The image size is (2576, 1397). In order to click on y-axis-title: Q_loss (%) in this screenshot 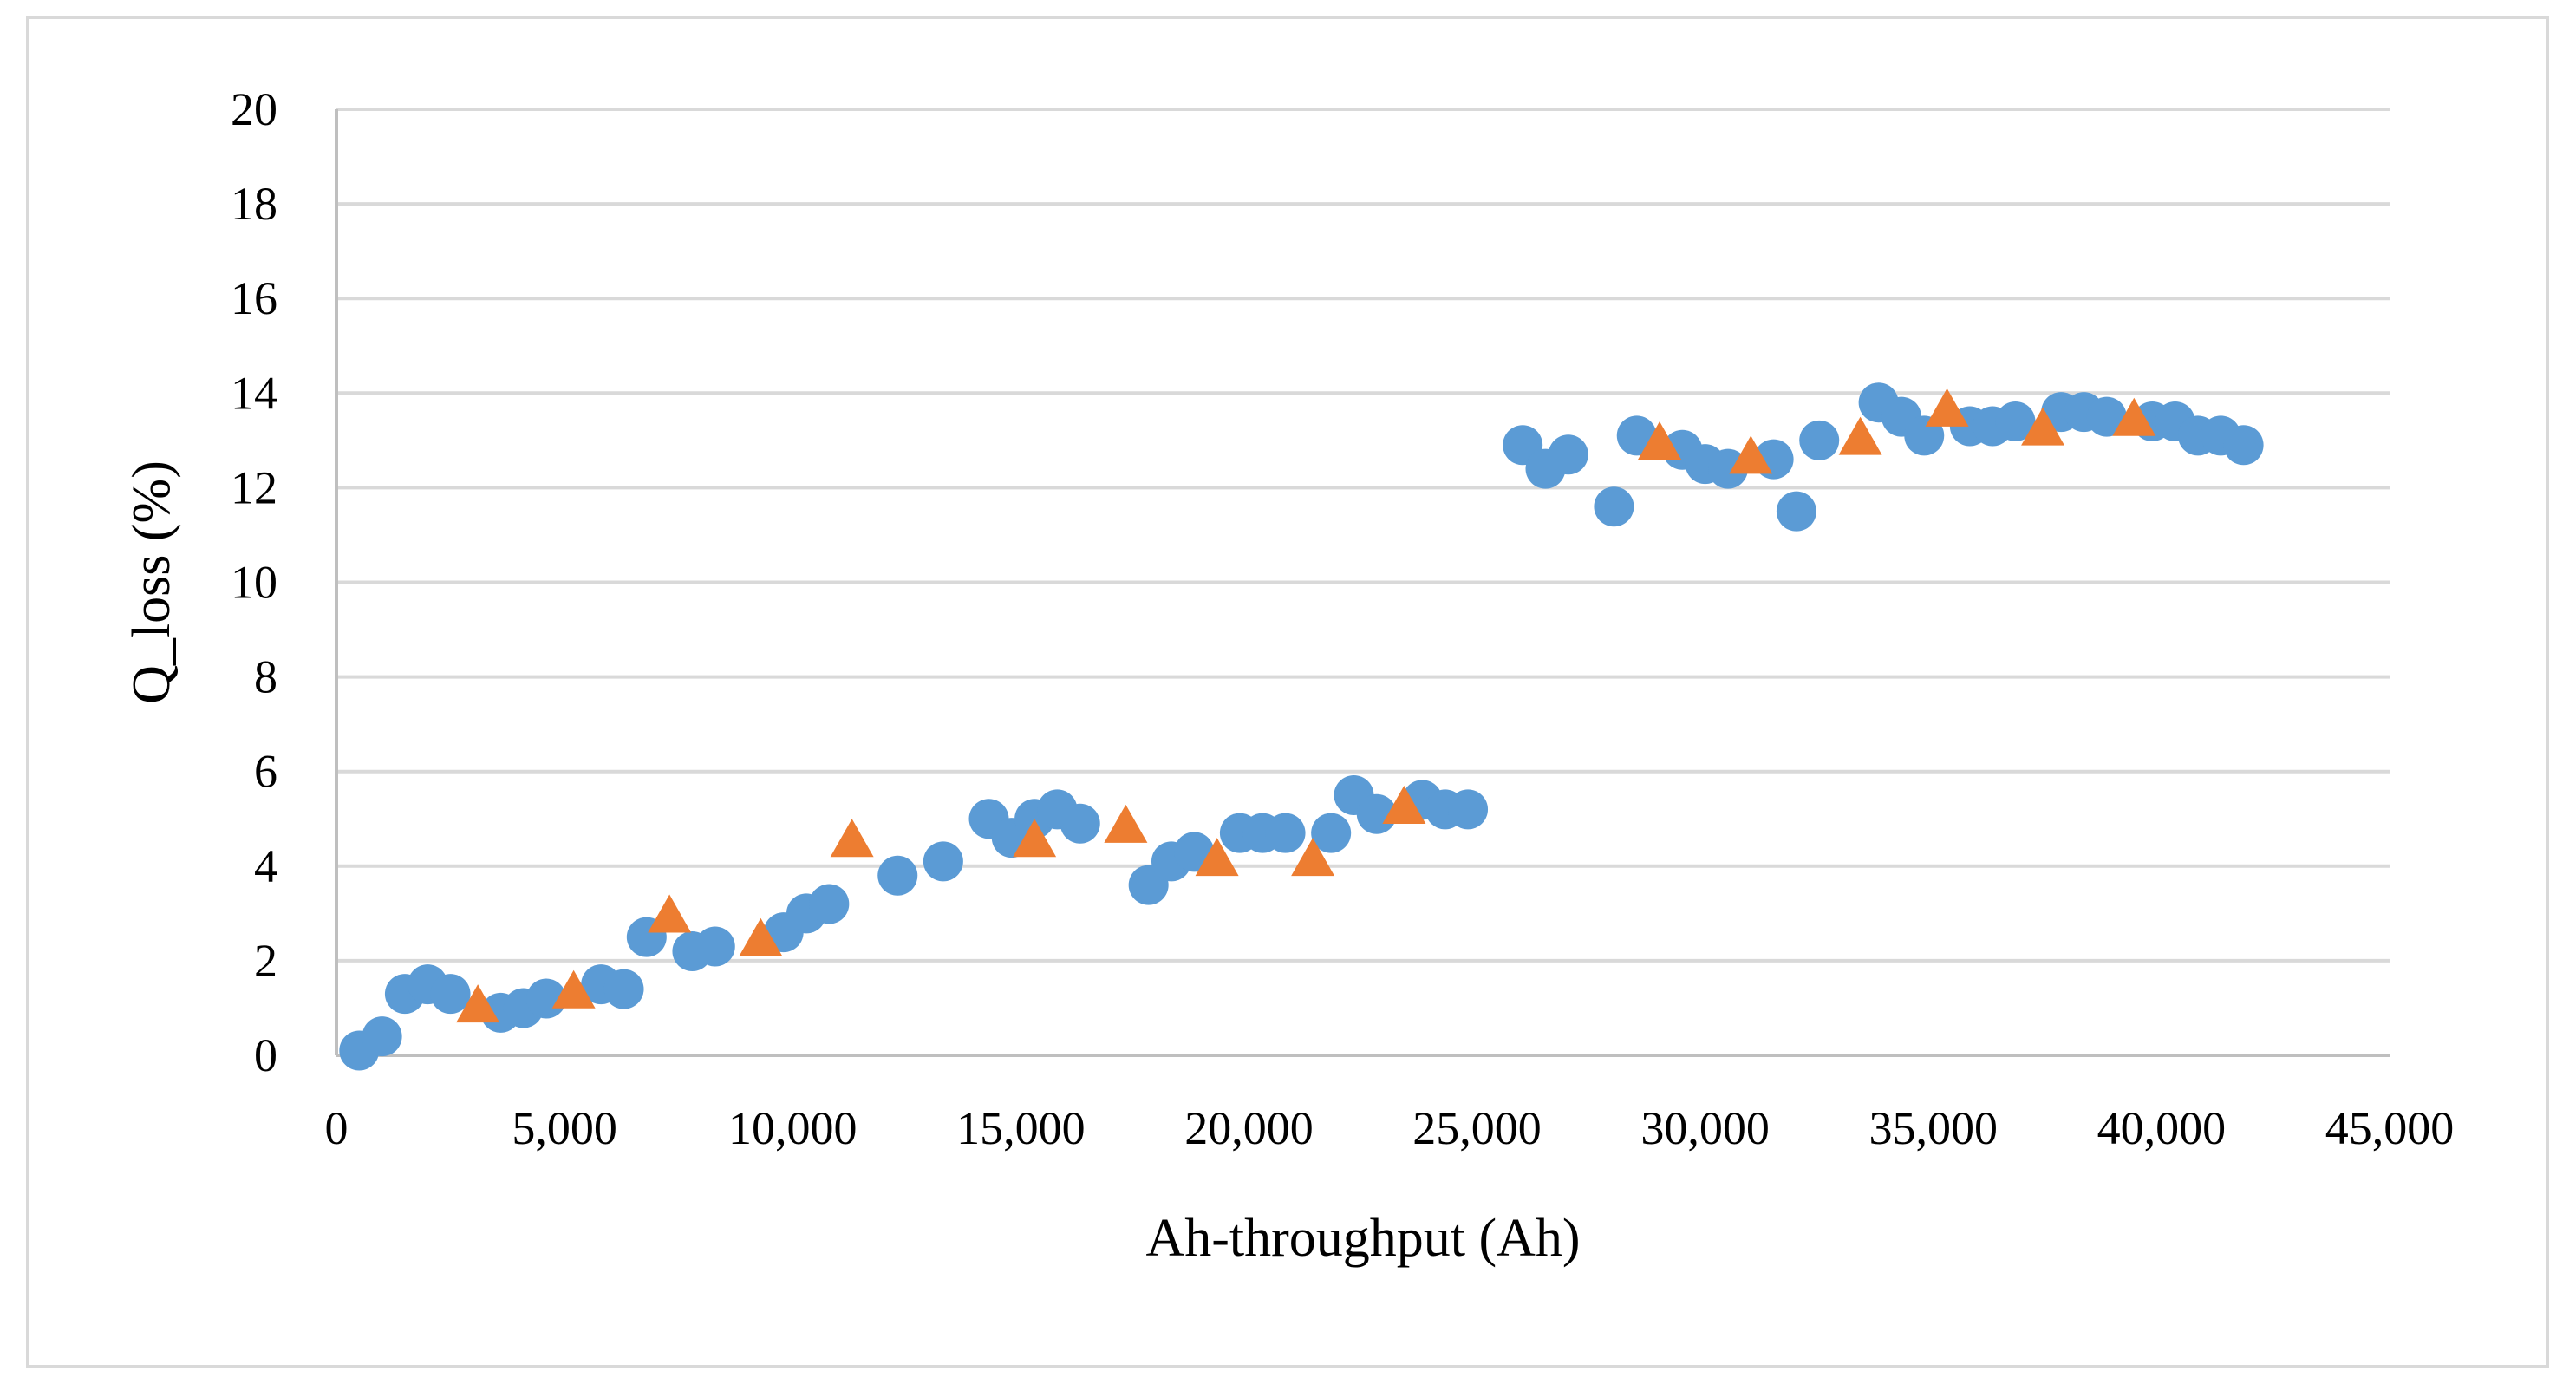, I will do `click(152, 582)`.